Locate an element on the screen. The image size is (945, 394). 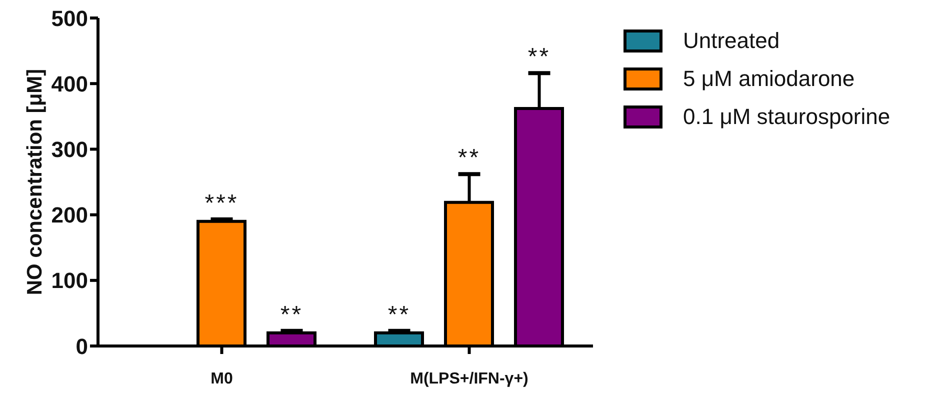
y-tick-label: 300 is located at coordinates (69, 149).